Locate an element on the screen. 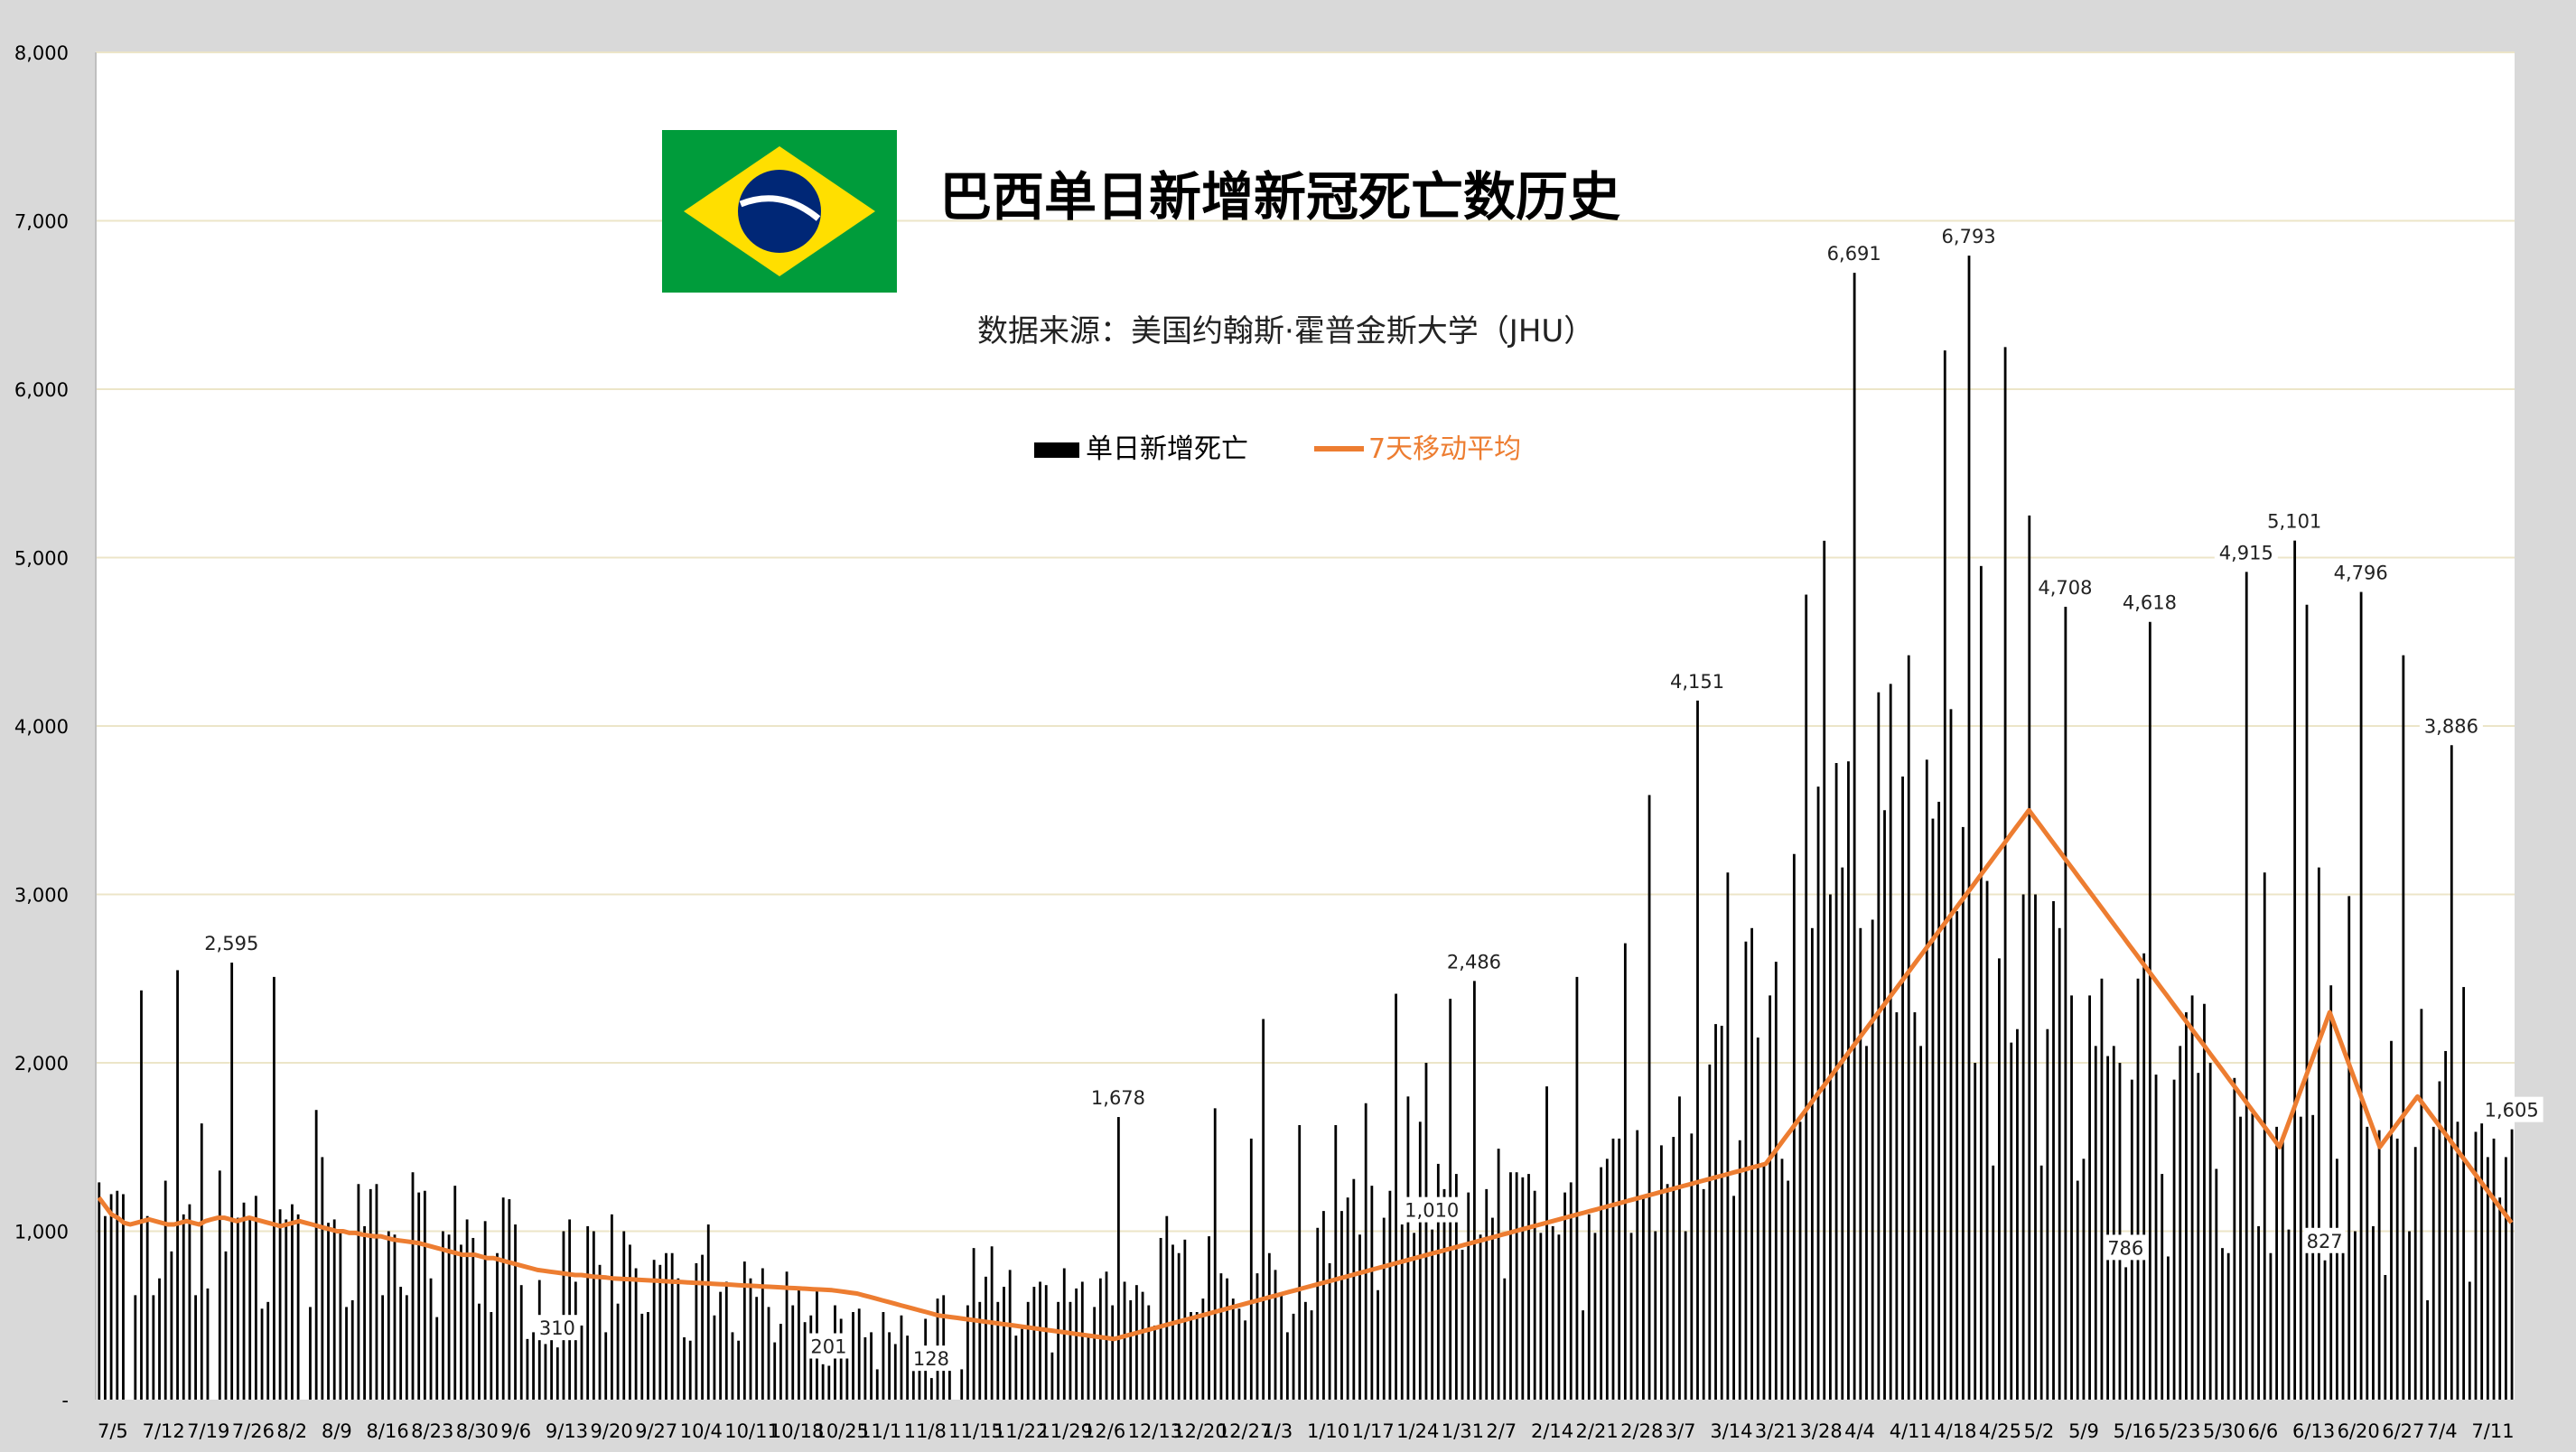  y-tick-label: 8,000 is located at coordinates (41, 53).